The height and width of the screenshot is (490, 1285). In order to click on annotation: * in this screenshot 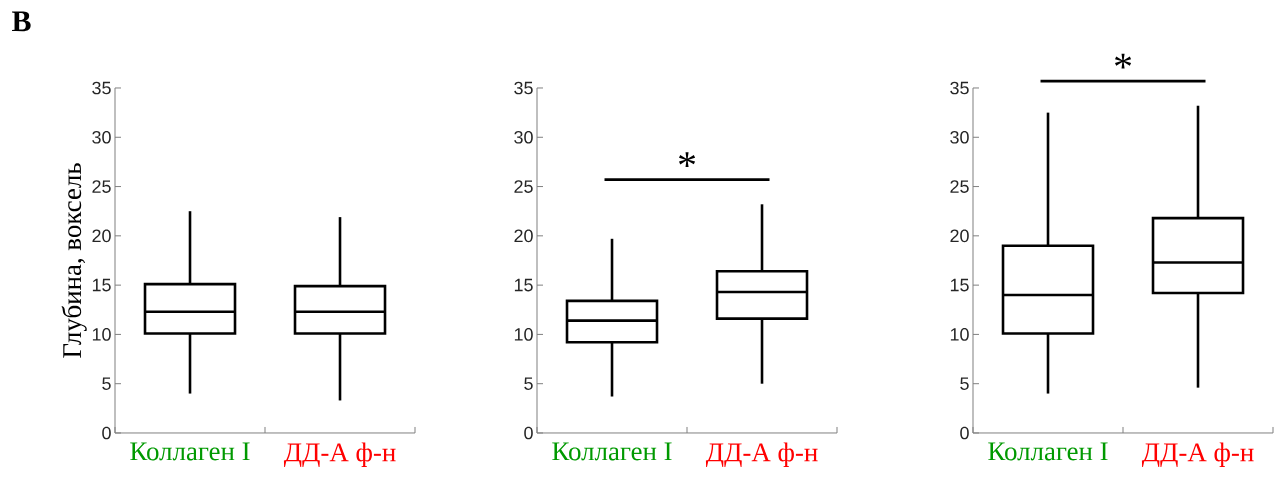, I will do `click(687, 159)`.